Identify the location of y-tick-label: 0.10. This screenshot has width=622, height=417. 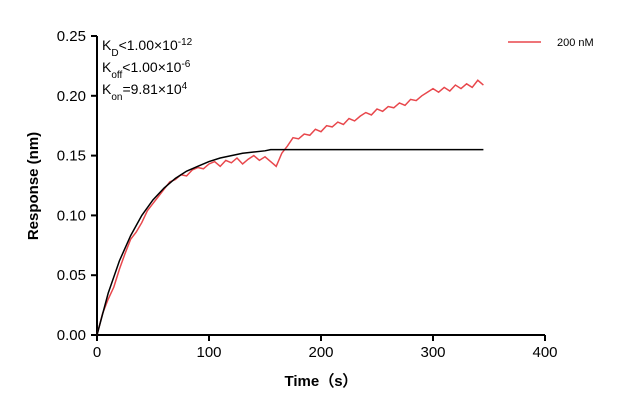
(71, 215).